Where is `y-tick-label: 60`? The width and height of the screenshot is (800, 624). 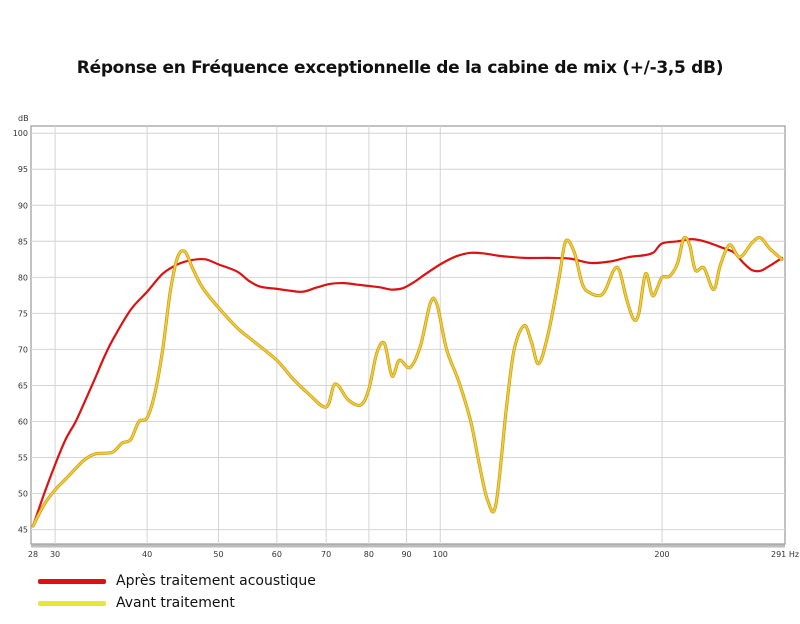
y-tick-label: 60 is located at coordinates (23, 421).